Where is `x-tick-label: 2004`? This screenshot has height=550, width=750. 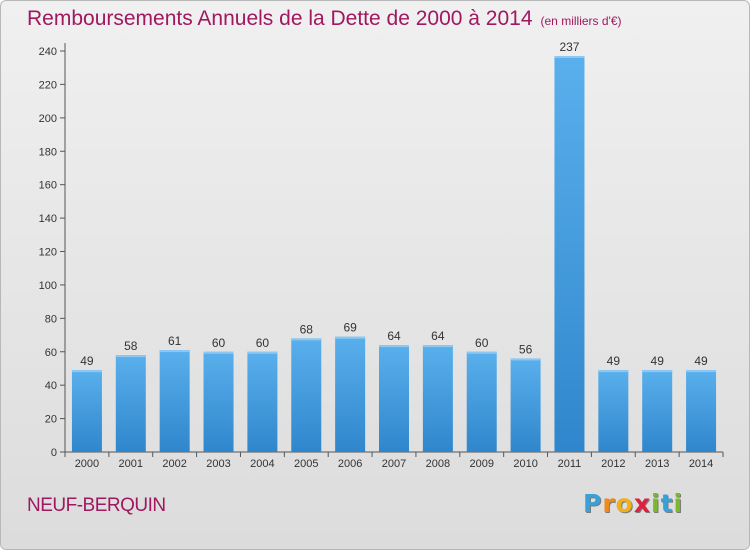 x-tick-label: 2004 is located at coordinates (262, 464).